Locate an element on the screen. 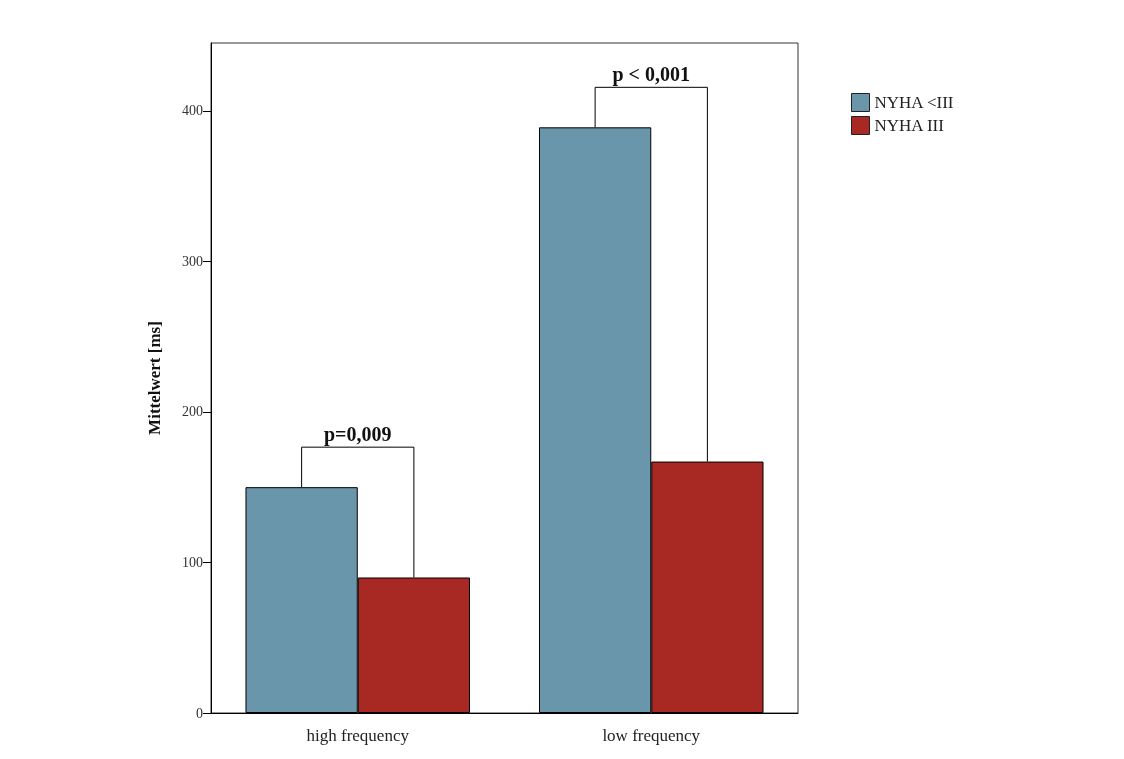 The image size is (1124, 759). y-axis-title: Mittelwert [ms] is located at coordinates (154, 378).